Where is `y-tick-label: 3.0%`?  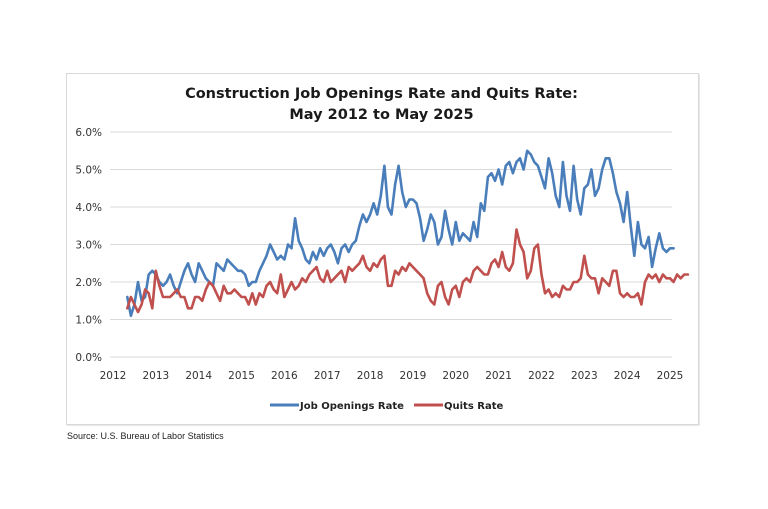 y-tick-label: 3.0% is located at coordinates (88, 246).